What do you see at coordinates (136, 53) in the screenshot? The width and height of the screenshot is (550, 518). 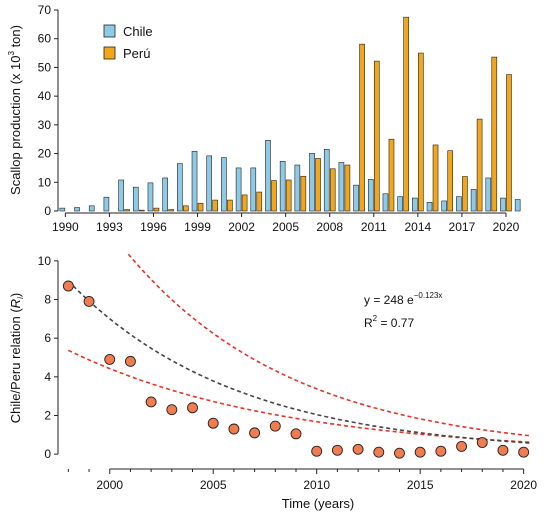 I see `legend-label-peru: Perú` at bounding box center [136, 53].